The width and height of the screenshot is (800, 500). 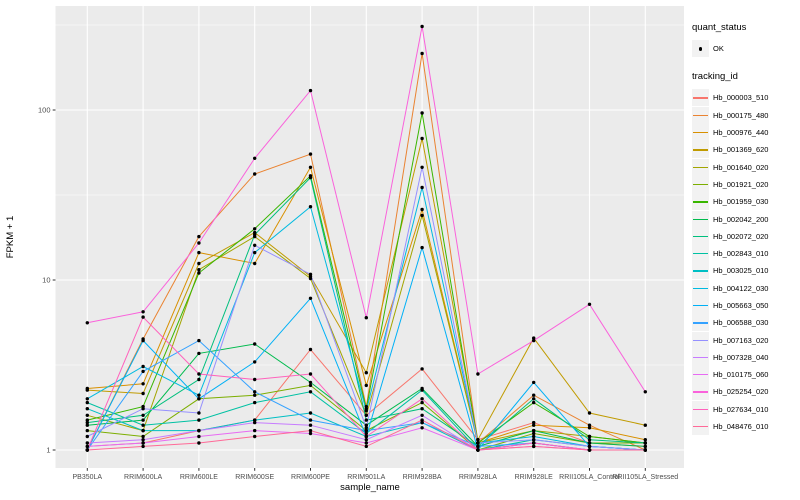 What do you see at coordinates (534, 477) in the screenshot?
I see `x-tick-label: RRIM928LE` at bounding box center [534, 477].